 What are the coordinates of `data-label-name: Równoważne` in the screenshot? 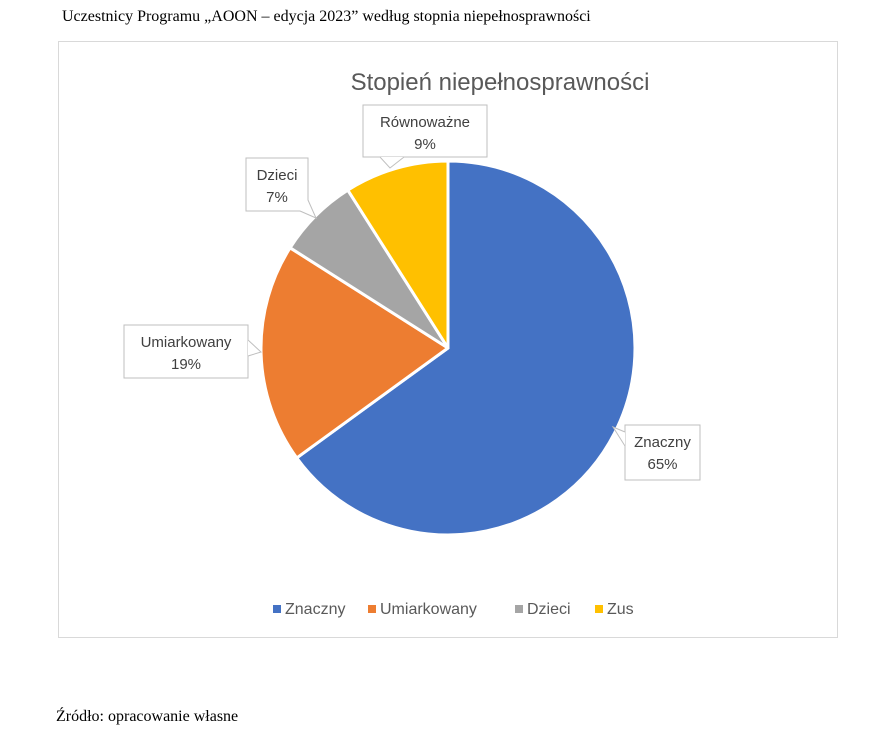 It's located at (425, 122).